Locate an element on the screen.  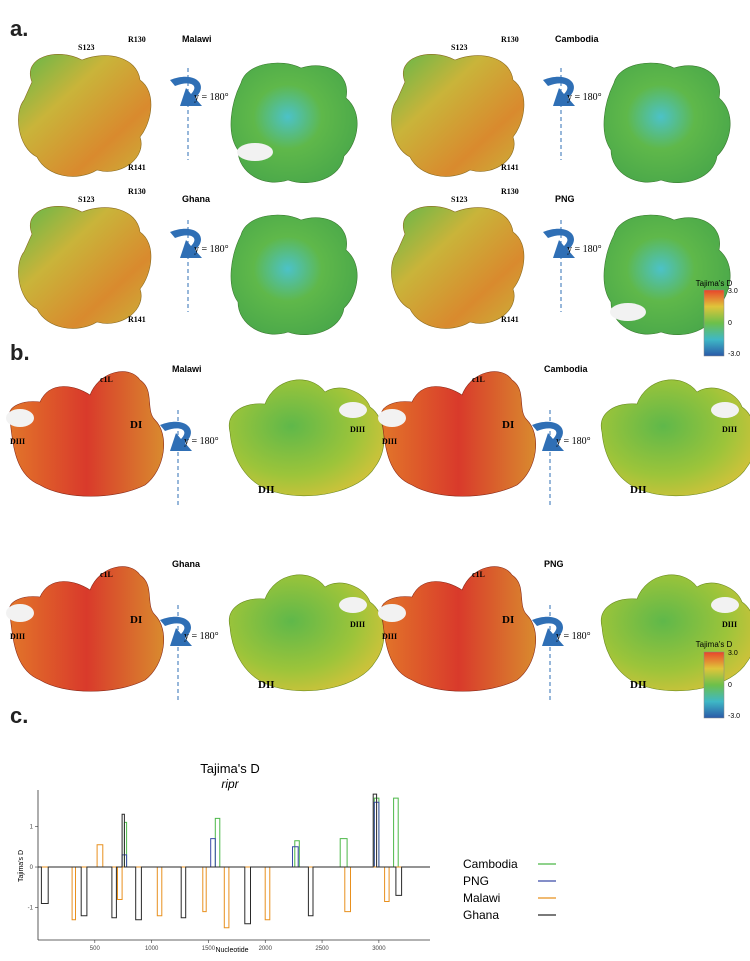
scale-b-mid: 0 is located at coordinates (730, 685).